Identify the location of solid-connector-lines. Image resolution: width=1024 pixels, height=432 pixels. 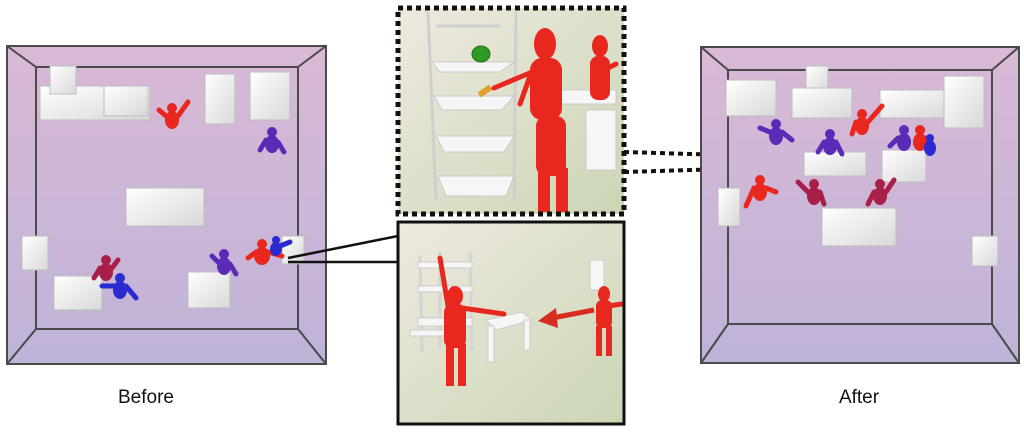
(343, 249).